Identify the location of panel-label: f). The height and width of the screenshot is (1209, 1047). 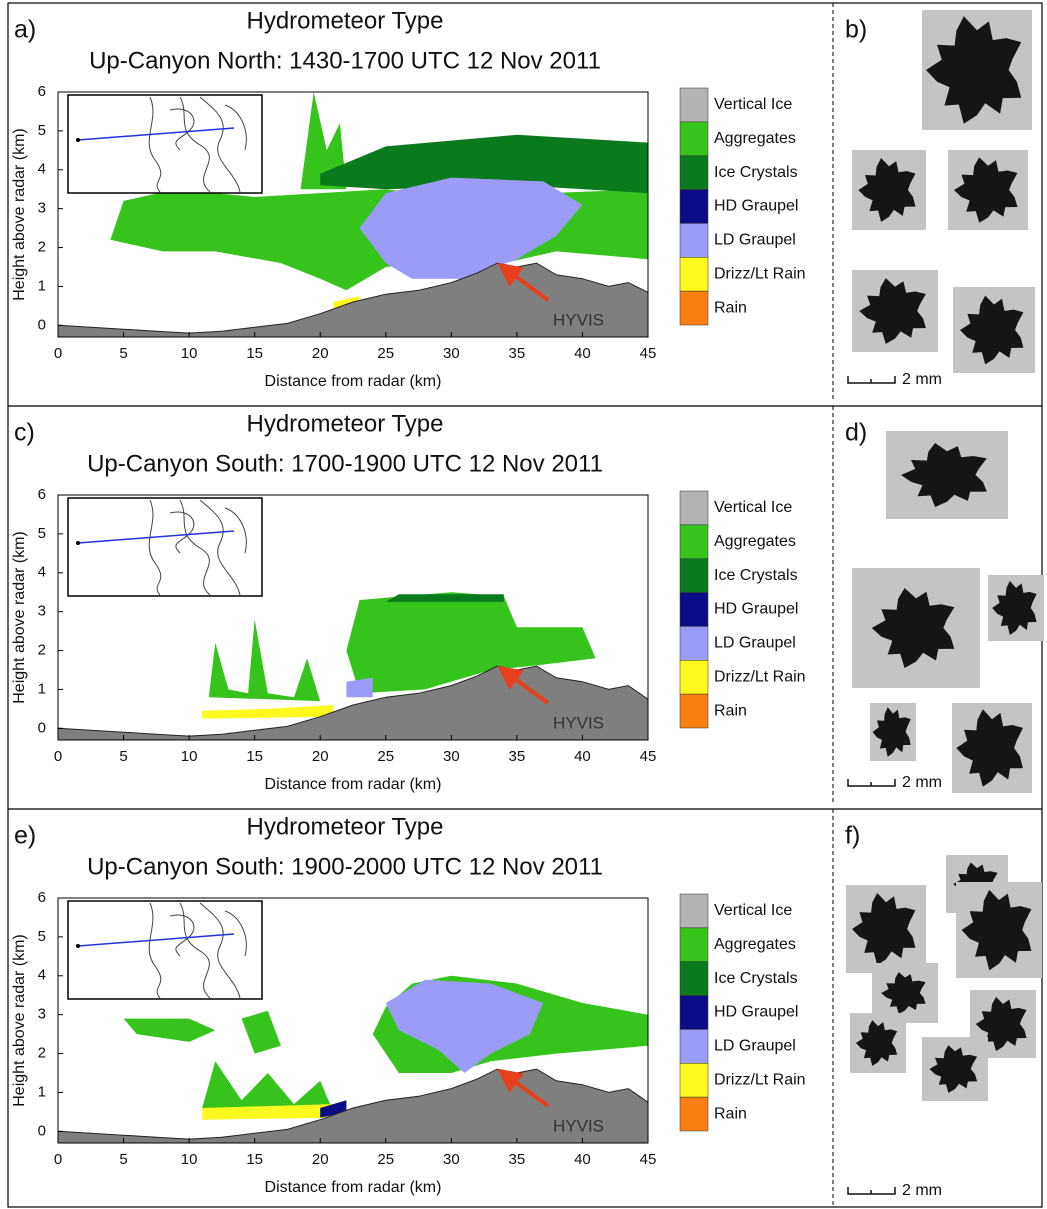
(852, 836).